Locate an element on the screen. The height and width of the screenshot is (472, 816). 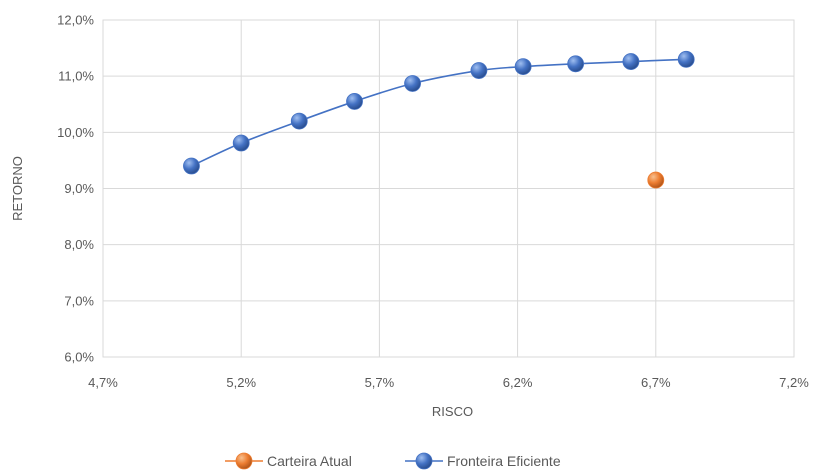
legend-item-fronteira-eficiente: Fronteira Eficiente is located at coordinates (483, 461).